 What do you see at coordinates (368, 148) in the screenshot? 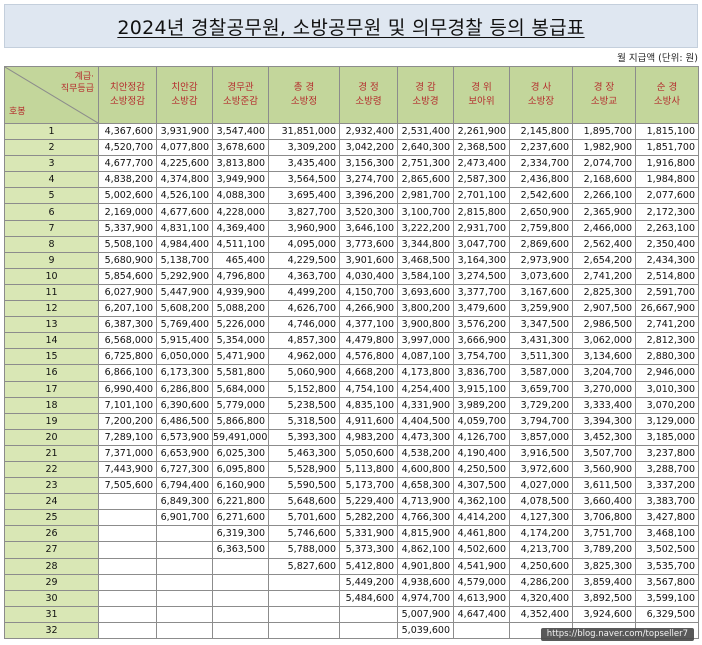
I see `salary-cell: 3,042,200` at bounding box center [368, 148].